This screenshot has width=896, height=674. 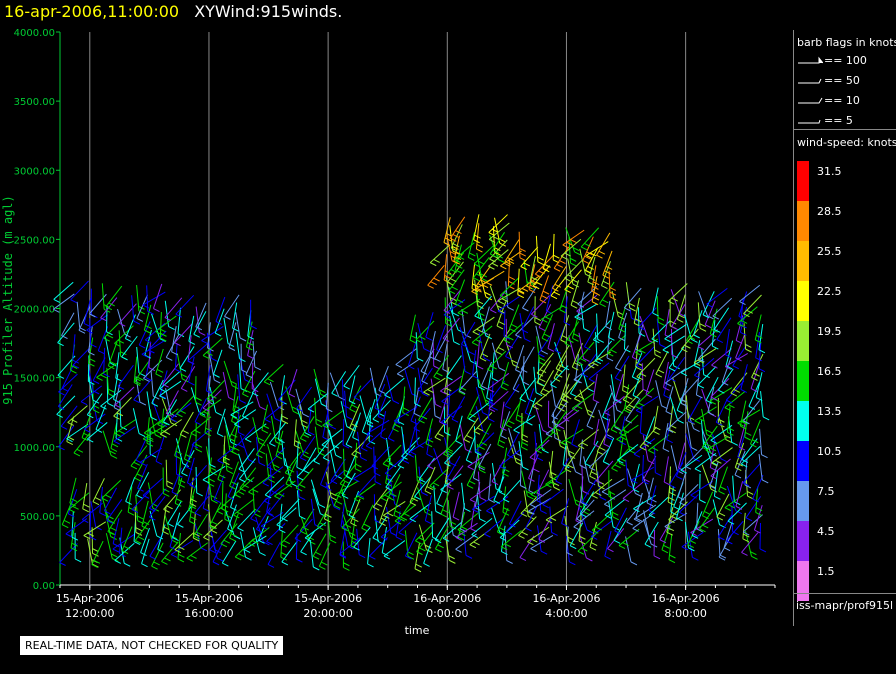 What do you see at coordinates (846, 42) in the screenshot?
I see `barb-legend-title: barb flags in knots` at bounding box center [846, 42].